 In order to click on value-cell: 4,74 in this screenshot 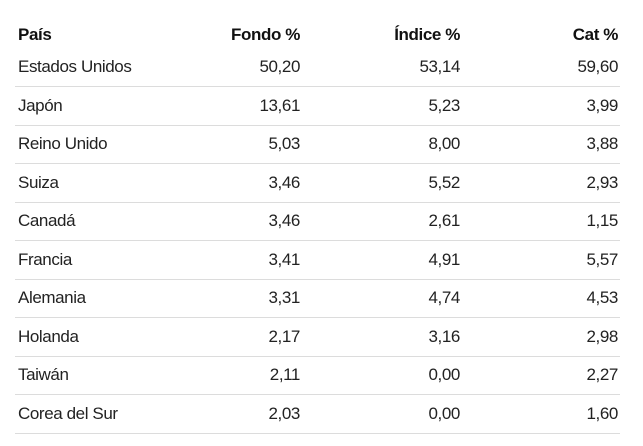, I will do `click(444, 297)`.